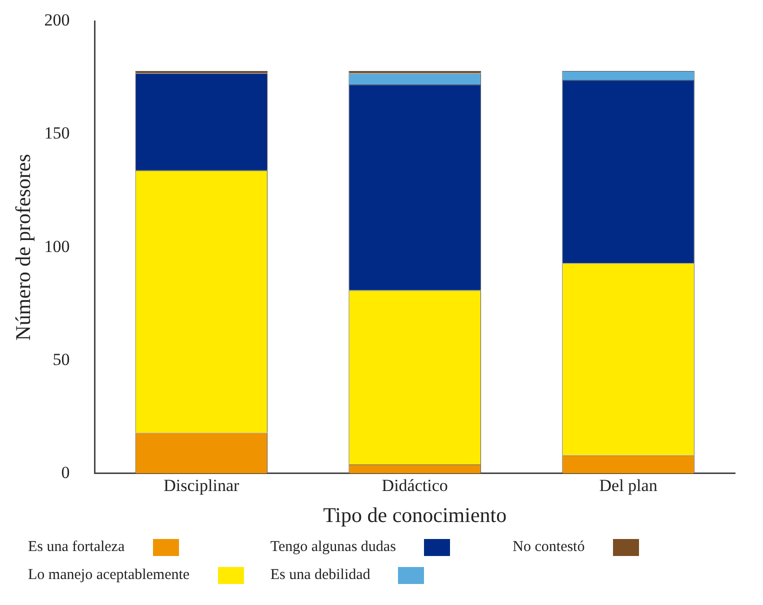 The image size is (763, 605). What do you see at coordinates (57, 133) in the screenshot?
I see `y-tick-label: 150` at bounding box center [57, 133].